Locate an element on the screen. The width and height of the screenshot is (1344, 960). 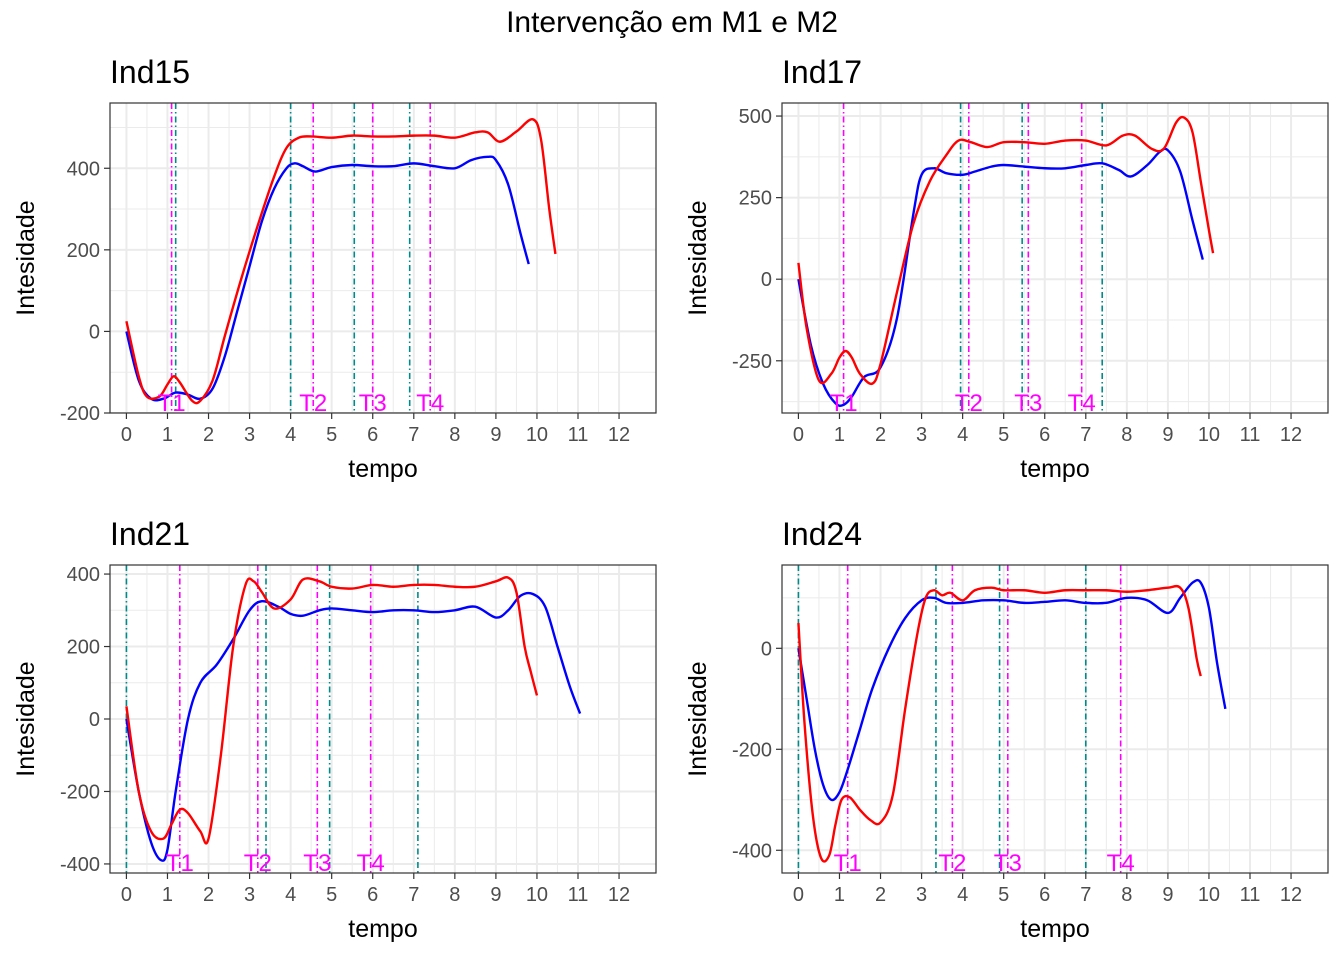
panel-title: Ind24 is located at coordinates (822, 534).